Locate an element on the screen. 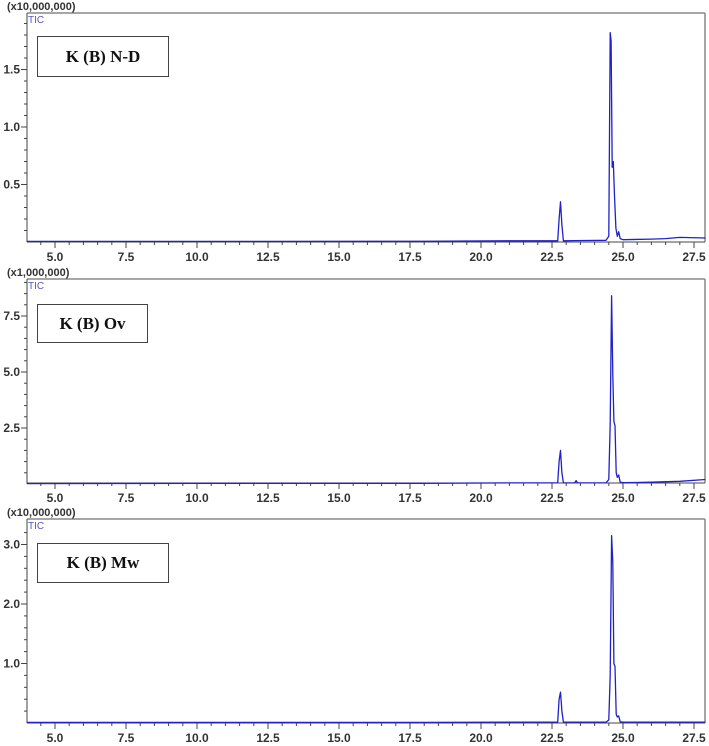  sample-label-box-ov: K (B) Ov is located at coordinates (92, 323).